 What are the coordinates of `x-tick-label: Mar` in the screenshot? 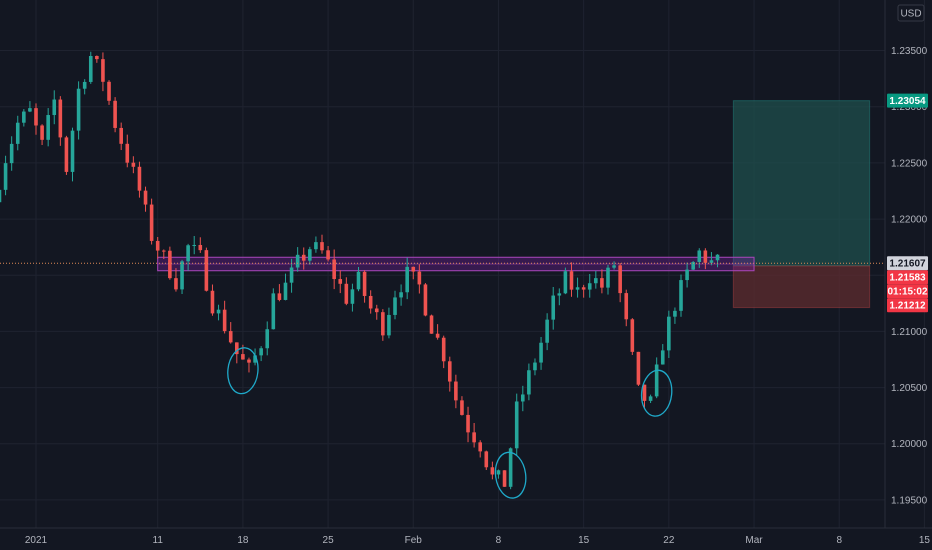 It's located at (754, 540).